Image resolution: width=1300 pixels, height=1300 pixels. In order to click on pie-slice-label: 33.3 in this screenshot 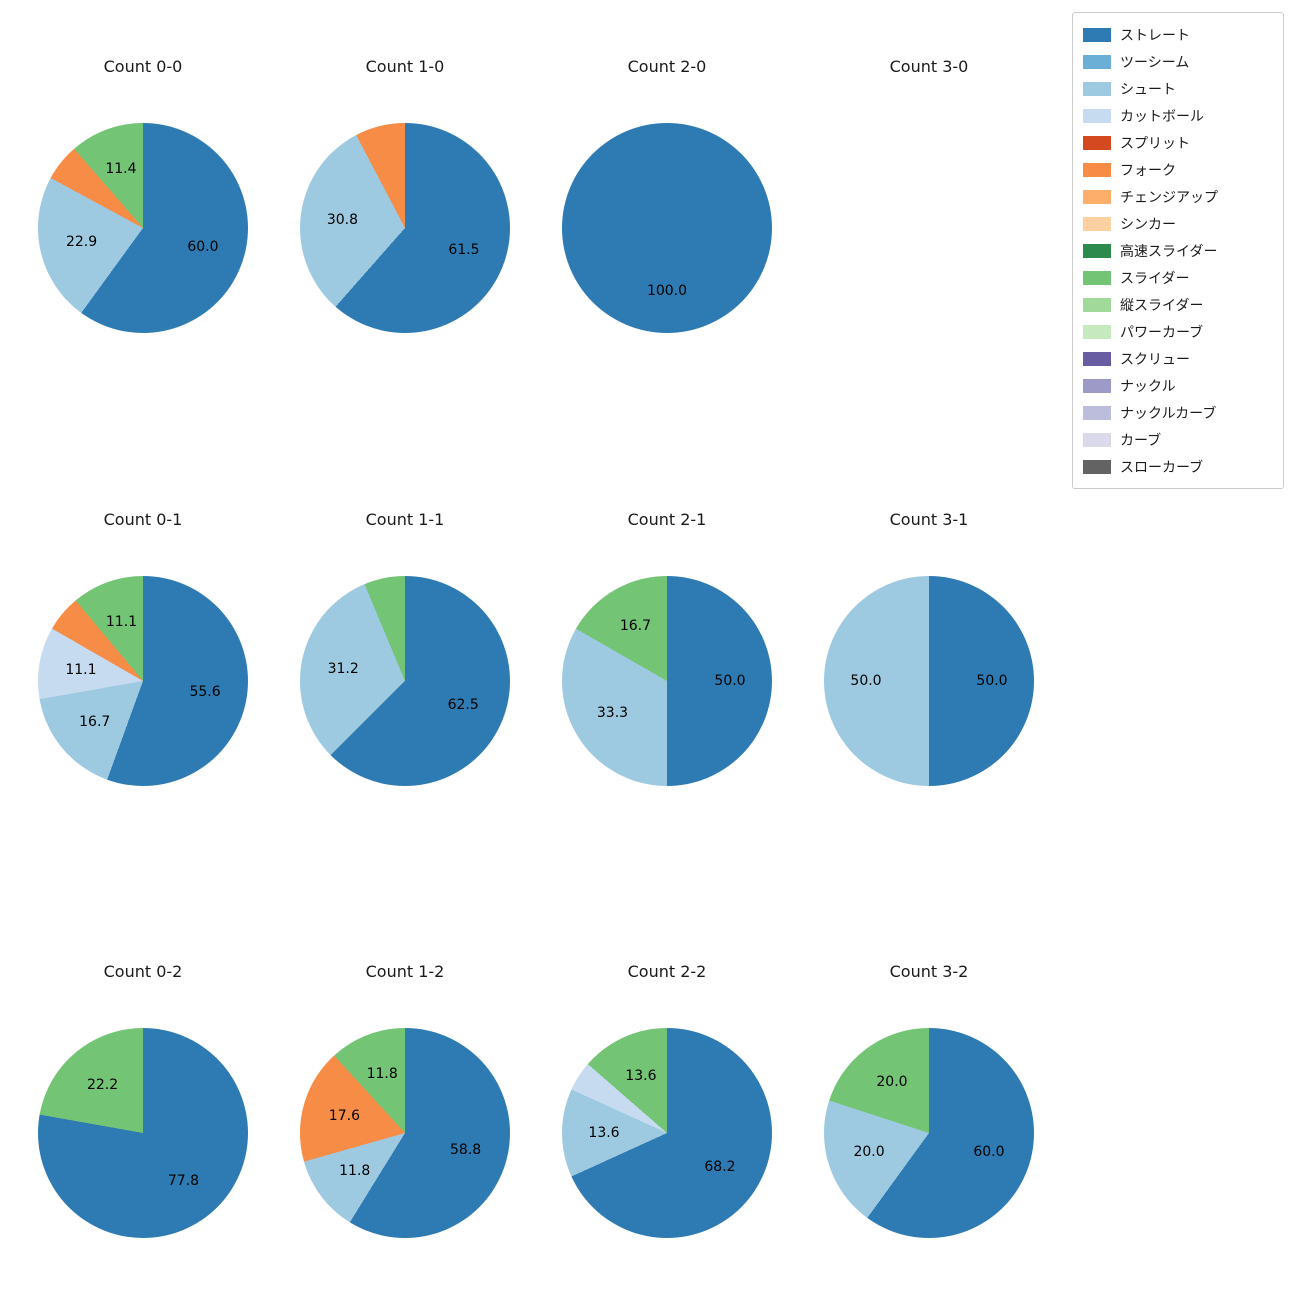, I will do `click(612, 712)`.